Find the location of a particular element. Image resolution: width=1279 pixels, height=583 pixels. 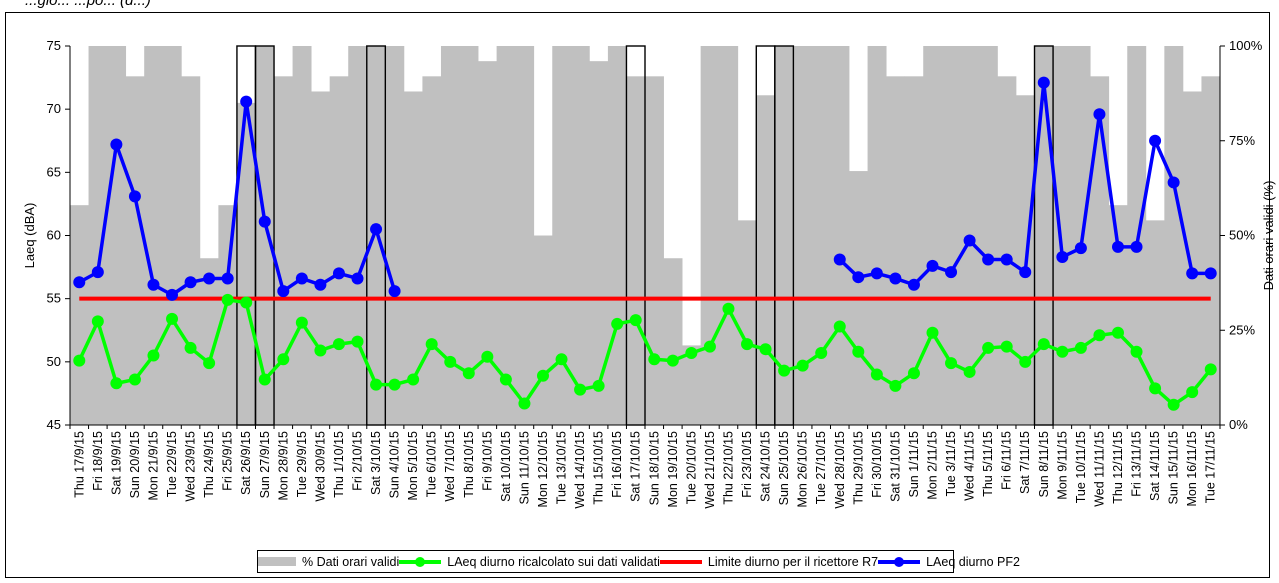

x-tick-label: Fri 16/10/15 is located at coordinates (617, 464).